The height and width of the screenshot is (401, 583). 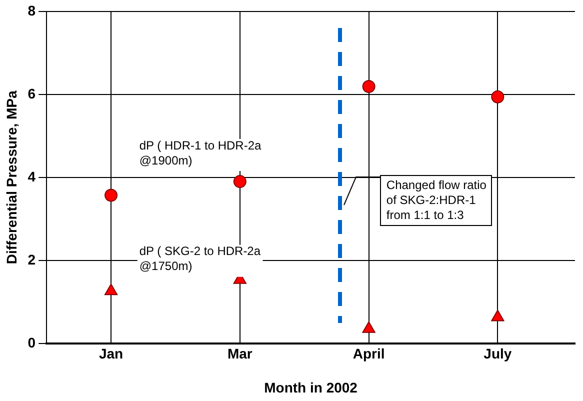 What do you see at coordinates (32, 342) in the screenshot?
I see `y-tick-label: 0` at bounding box center [32, 342].